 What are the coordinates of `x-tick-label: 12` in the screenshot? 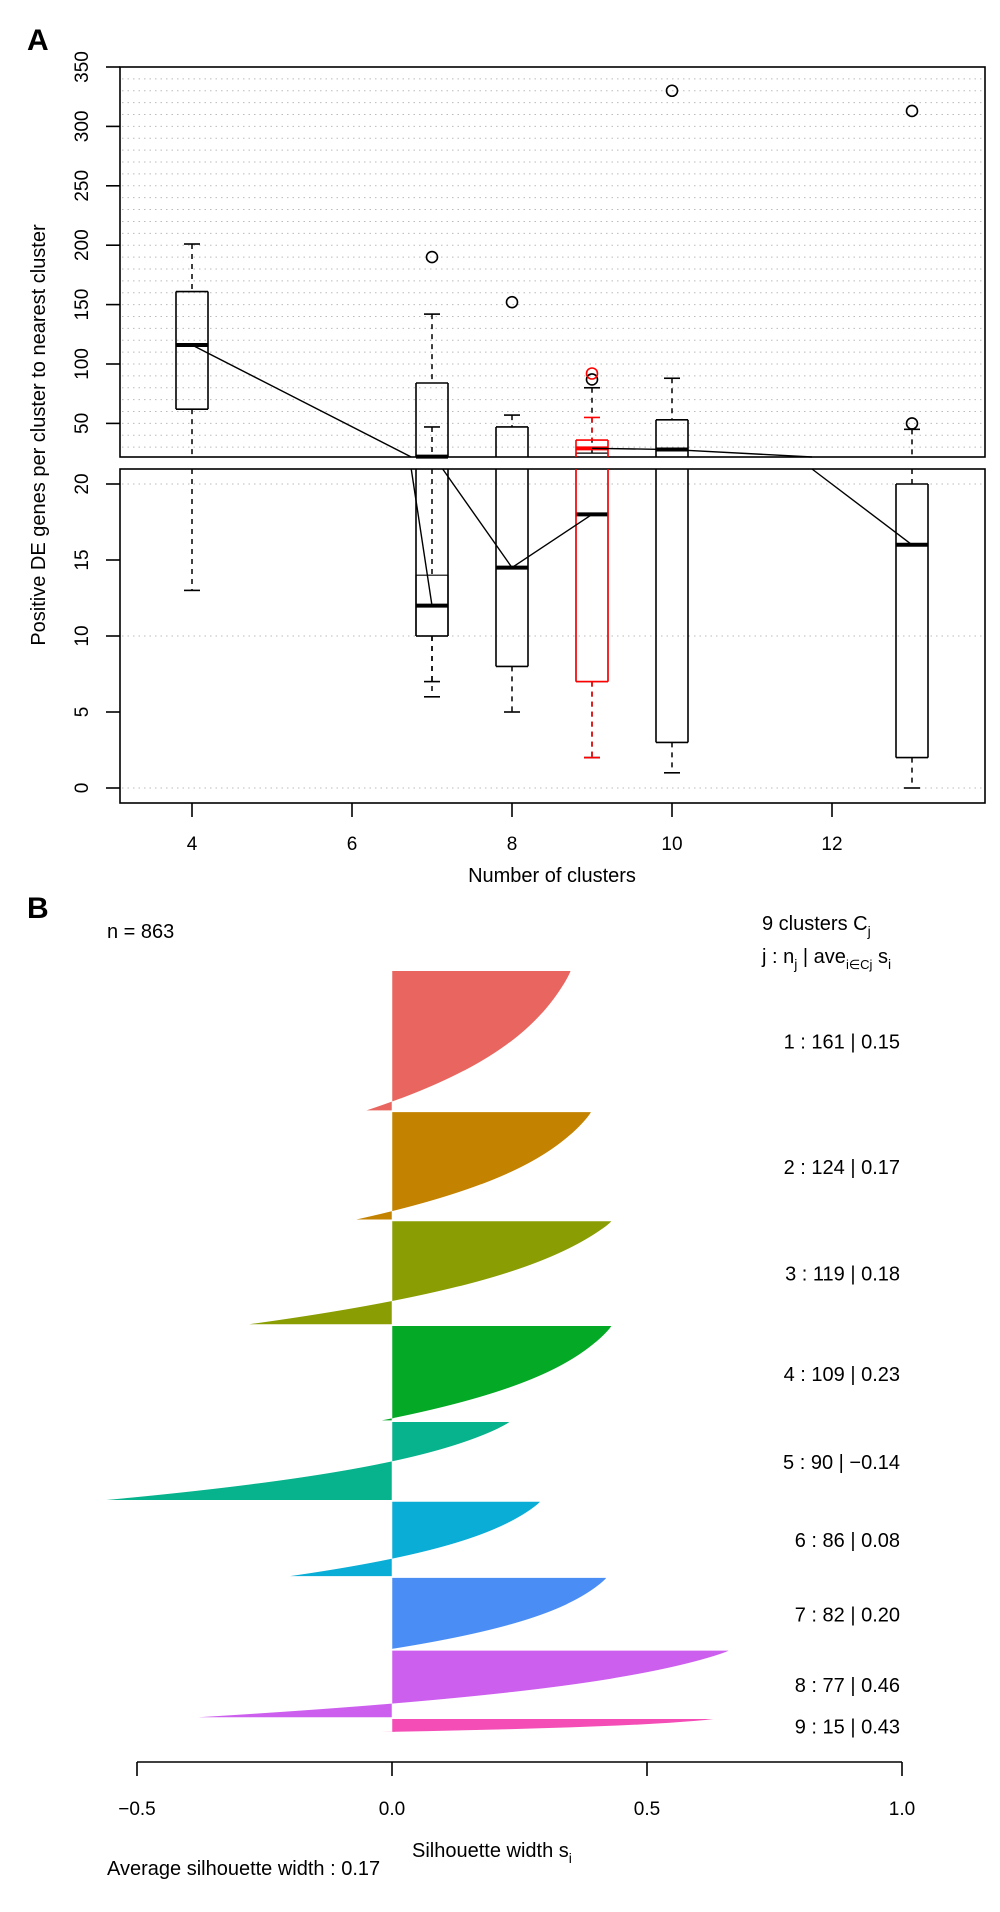 It's located at (831, 844).